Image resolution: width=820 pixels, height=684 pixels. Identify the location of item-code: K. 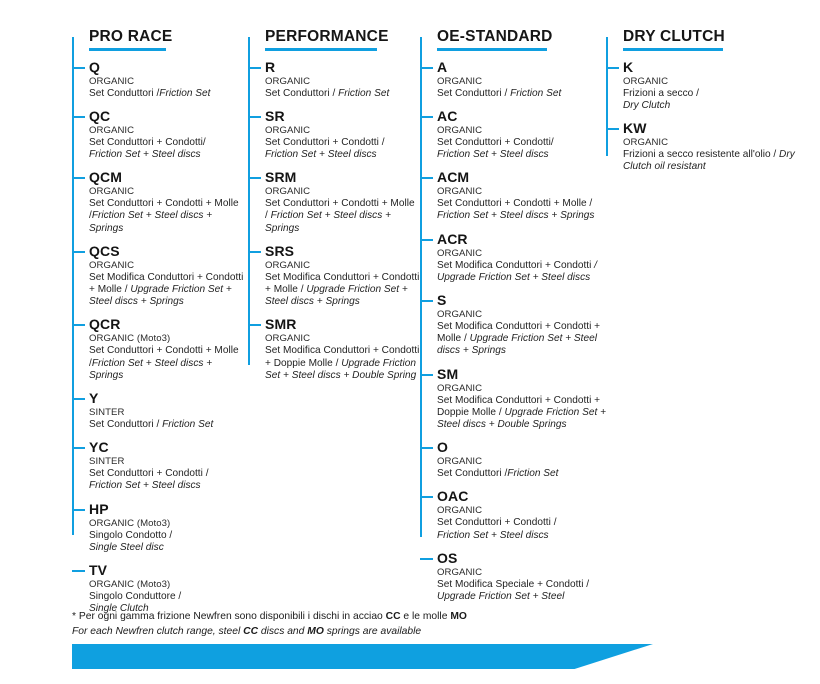
(628, 66).